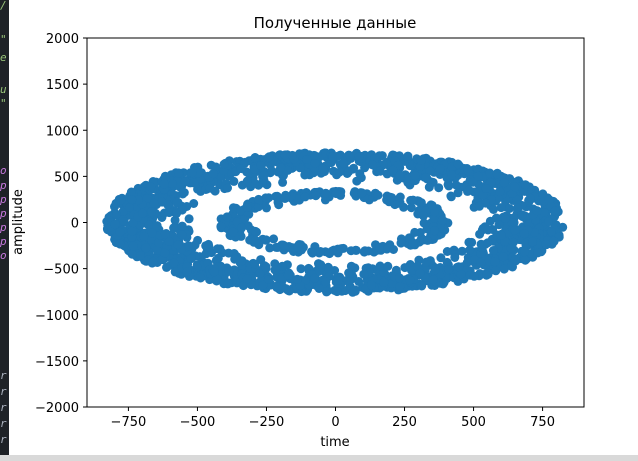 Image resolution: width=638 pixels, height=461 pixels. Describe the element at coordinates (404, 422) in the screenshot. I see `x-tick-label: 250` at that location.